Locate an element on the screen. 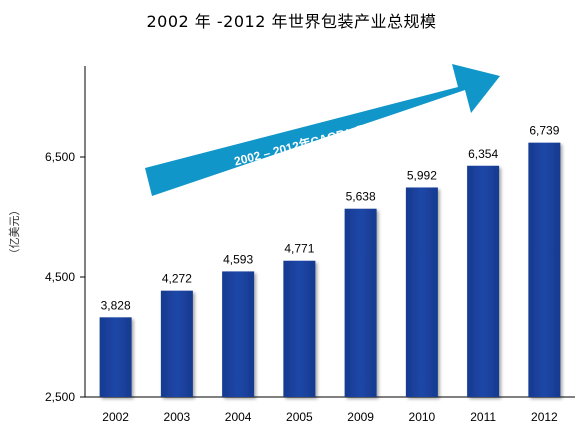  data-label-2002: 3,828 is located at coordinates (116, 305).